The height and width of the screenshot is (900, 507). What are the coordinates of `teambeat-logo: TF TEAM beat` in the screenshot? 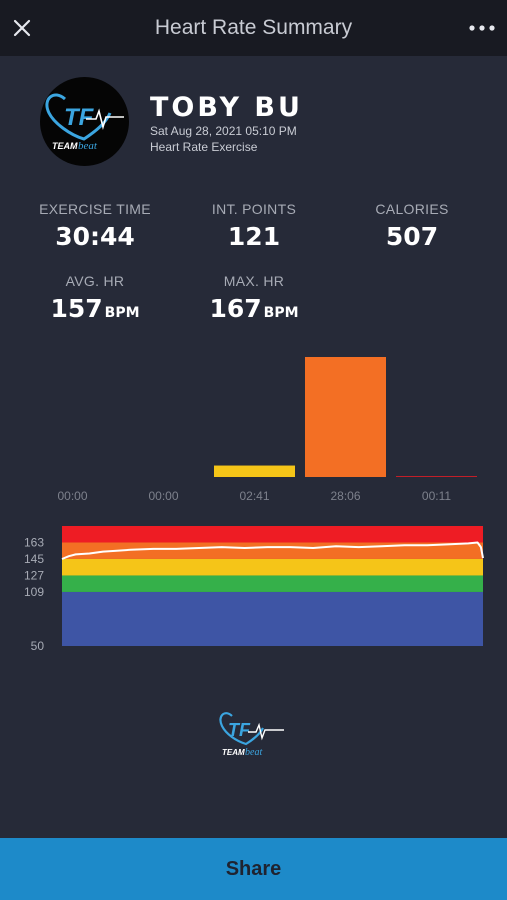 It's located at (254, 734).